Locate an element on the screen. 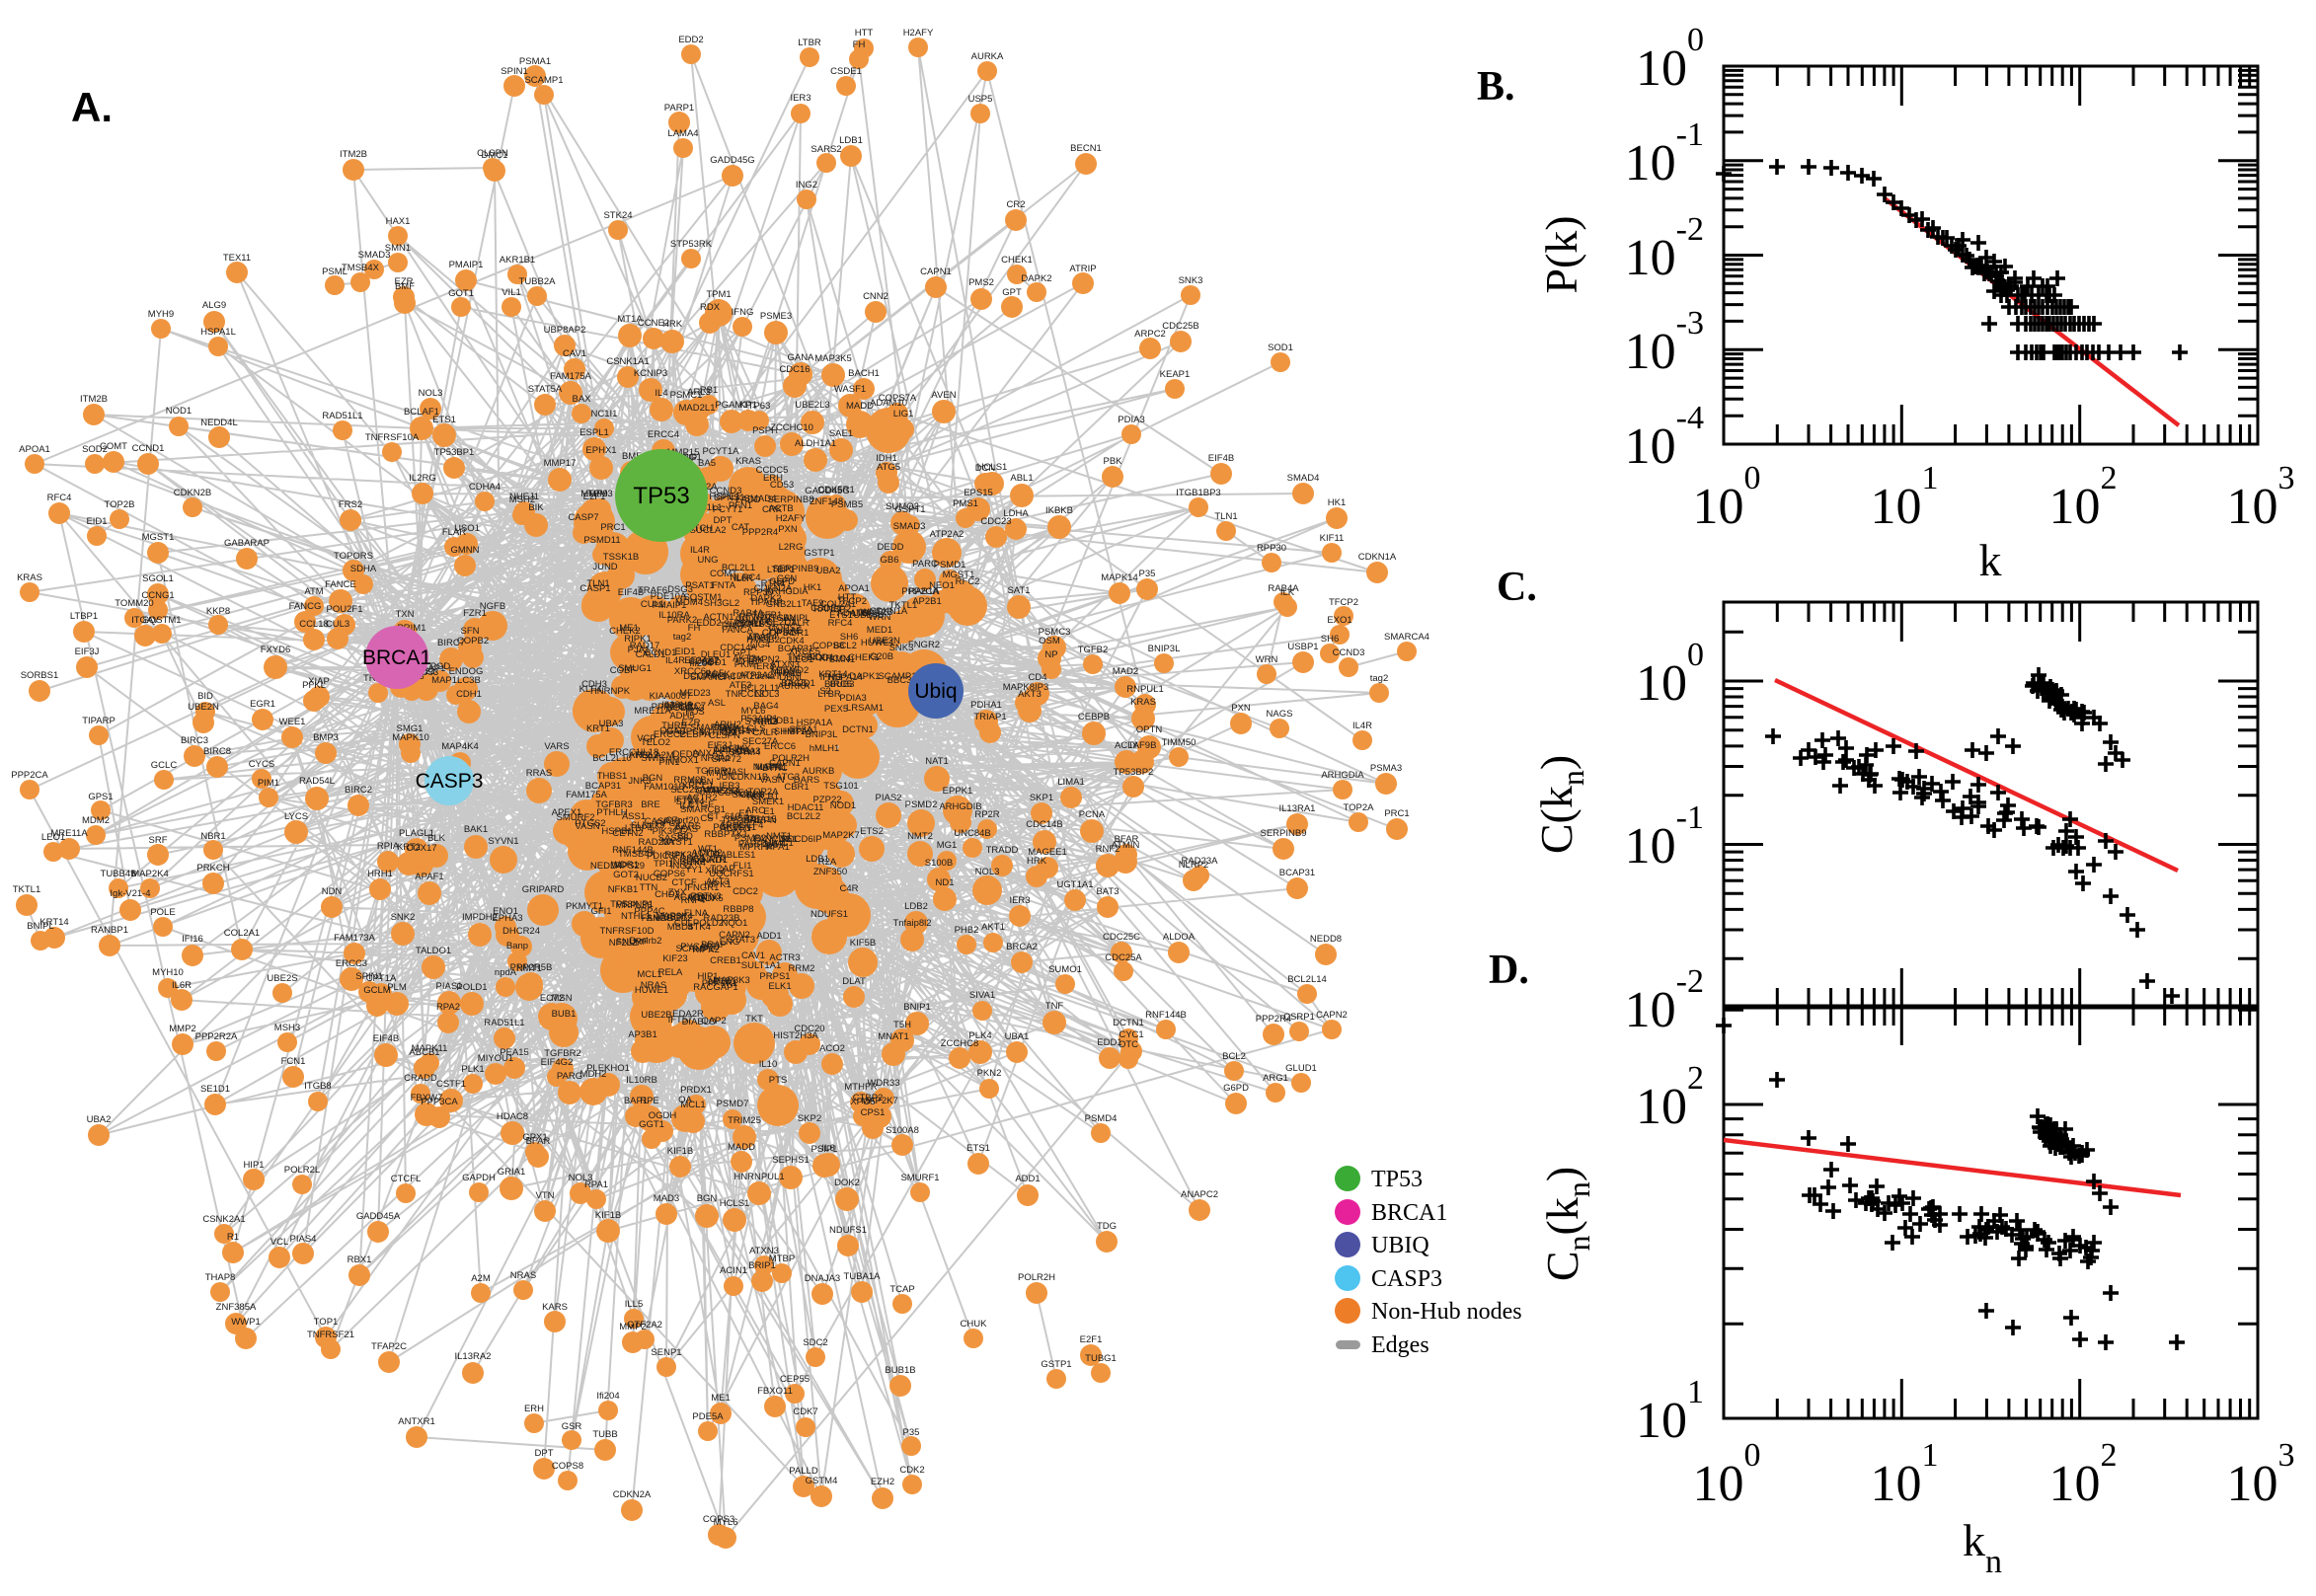 The width and height of the screenshot is (2316, 1596). svg-text: GRIA1 is located at coordinates (512, 1172).